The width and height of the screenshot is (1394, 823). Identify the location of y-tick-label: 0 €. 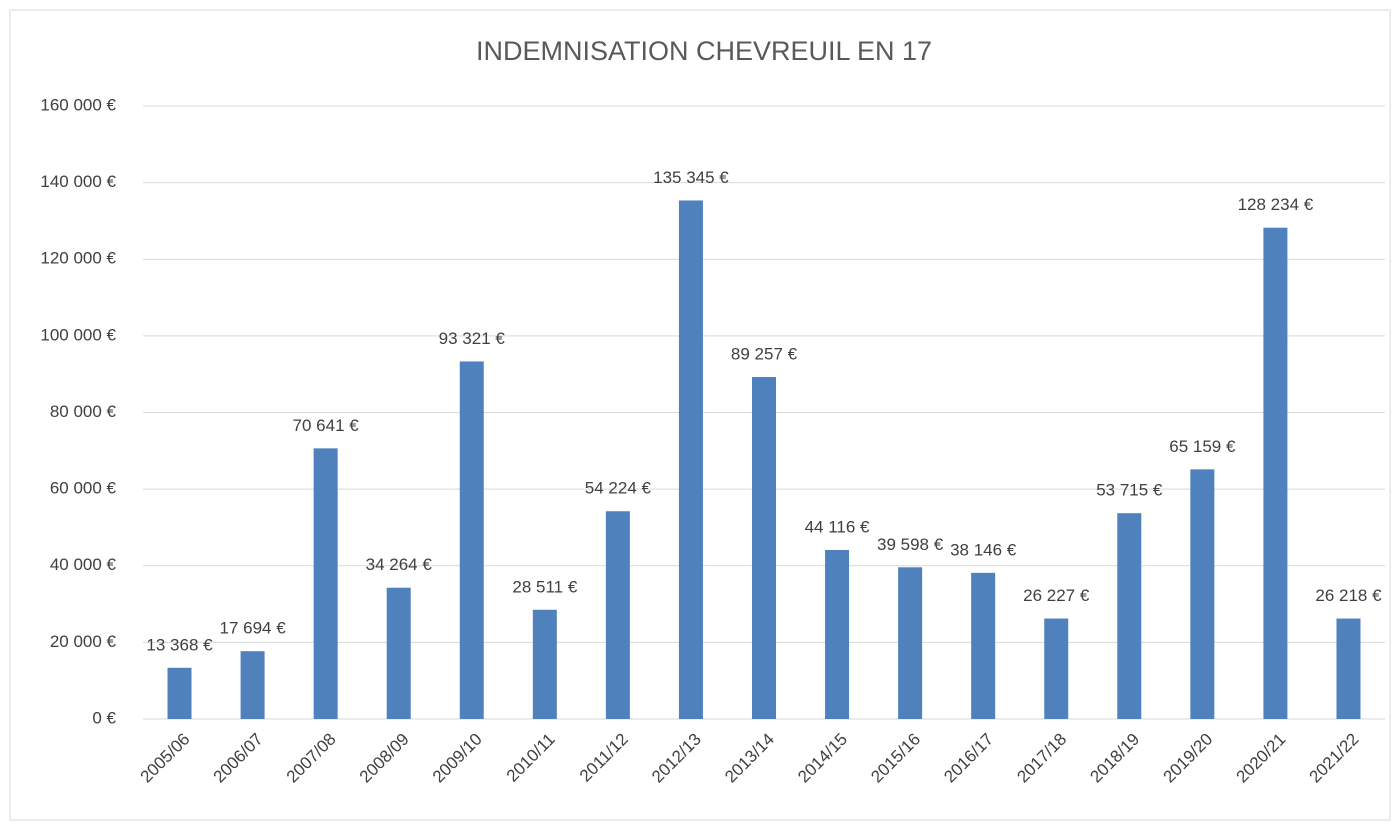
(104, 717).